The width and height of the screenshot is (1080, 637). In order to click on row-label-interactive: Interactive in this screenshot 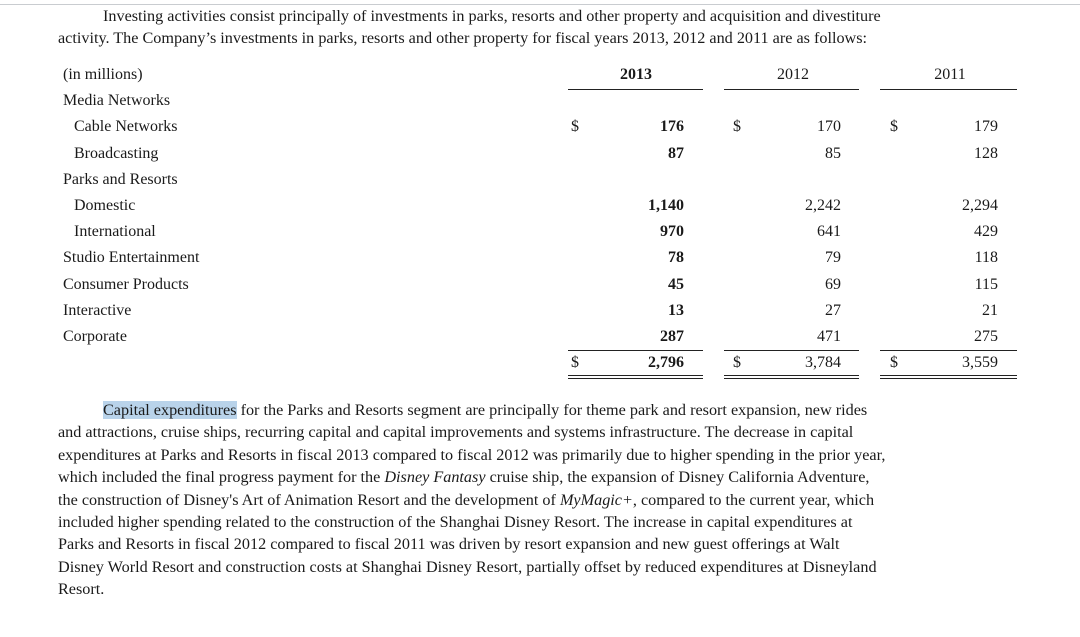, I will do `click(97, 310)`.